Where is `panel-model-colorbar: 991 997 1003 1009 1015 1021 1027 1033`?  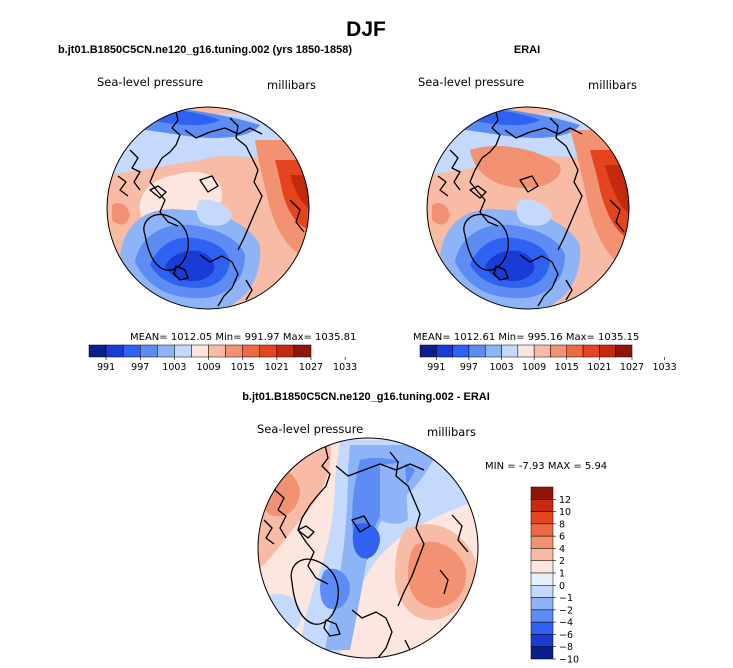
panel-model-colorbar: 991 997 1003 1009 1015 1021 1027 1033 is located at coordinates (222, 358).